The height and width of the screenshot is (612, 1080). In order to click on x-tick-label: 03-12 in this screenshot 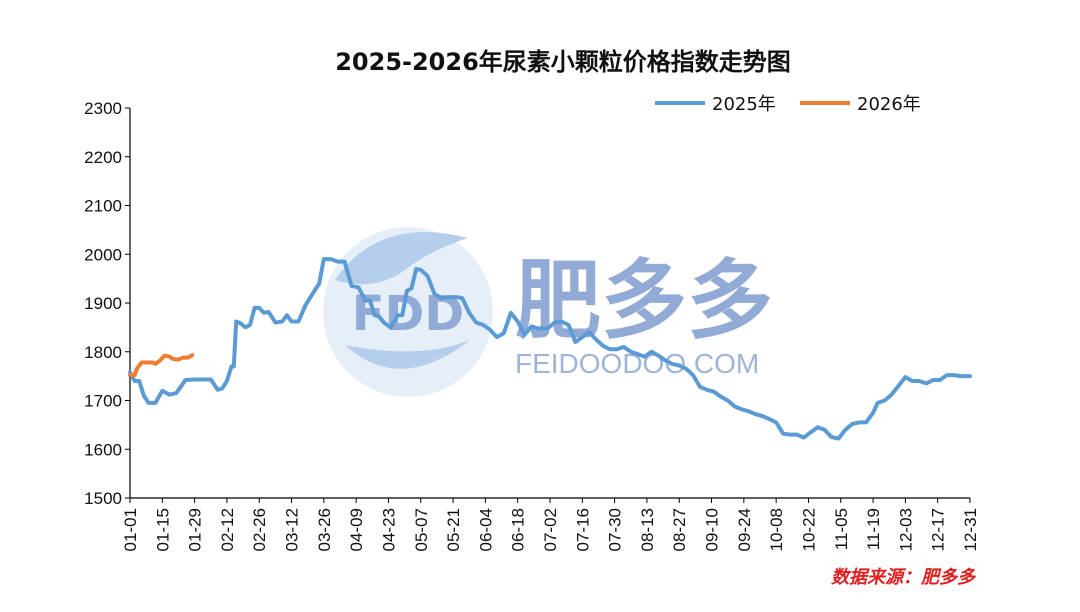, I will do `click(292, 529)`.